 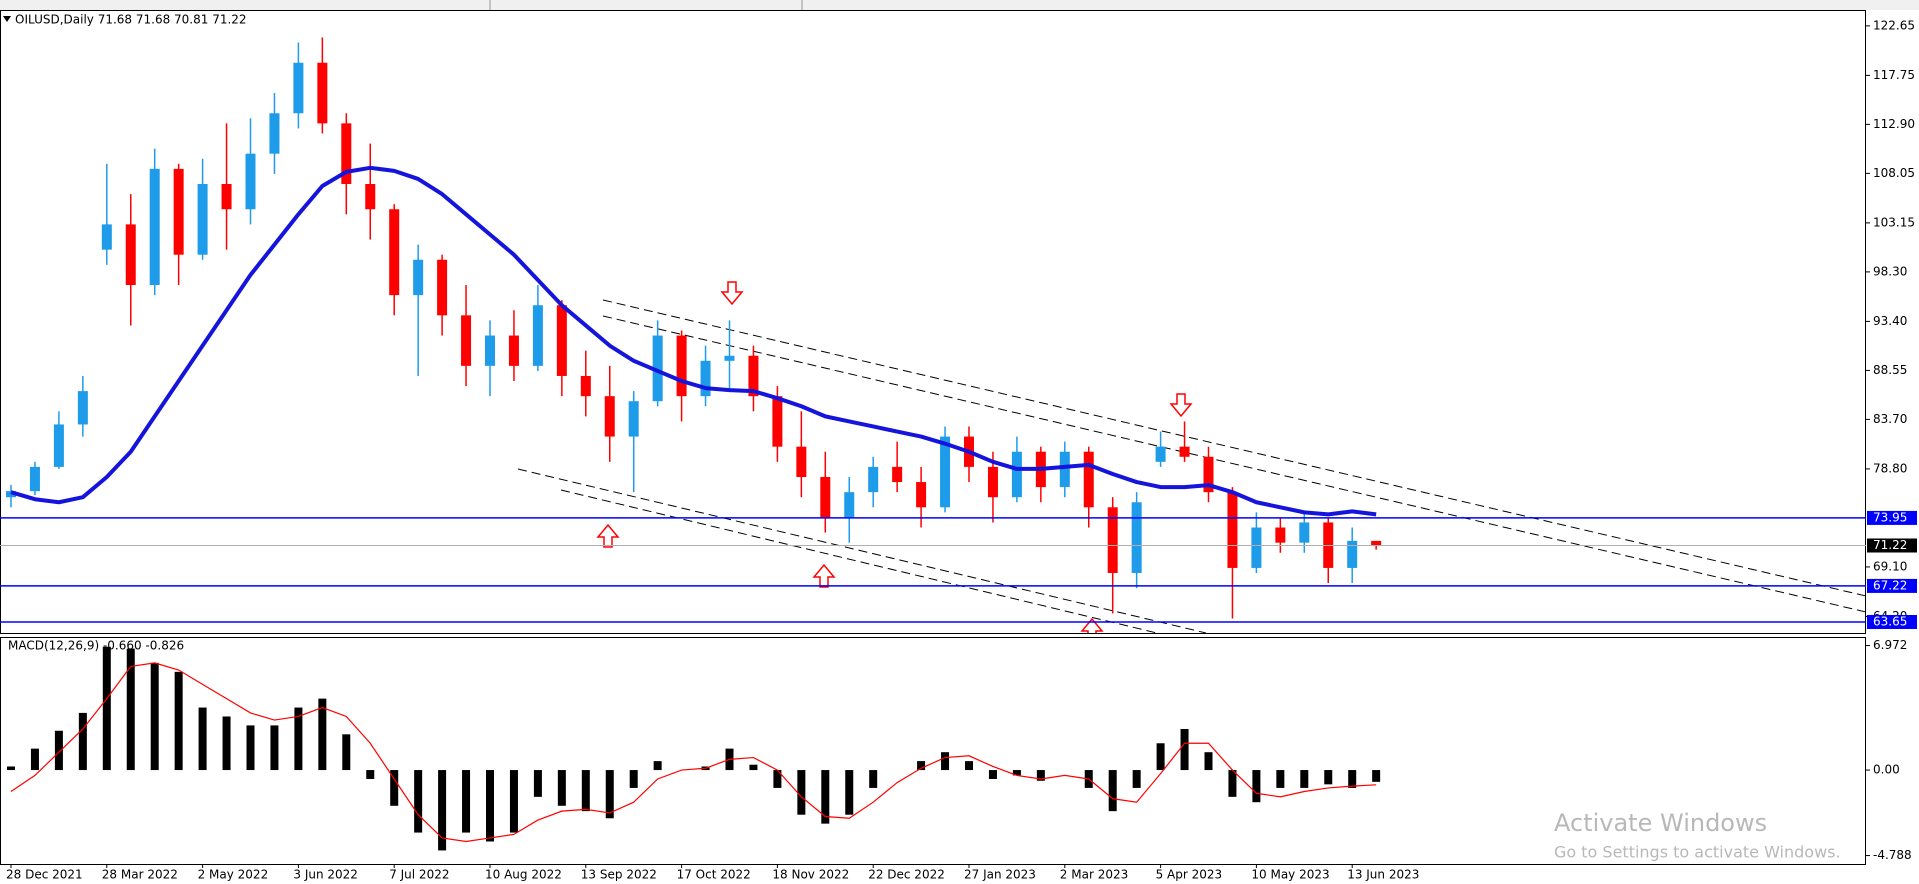 What do you see at coordinates (1181, 405) in the screenshot?
I see `down-arrow` at bounding box center [1181, 405].